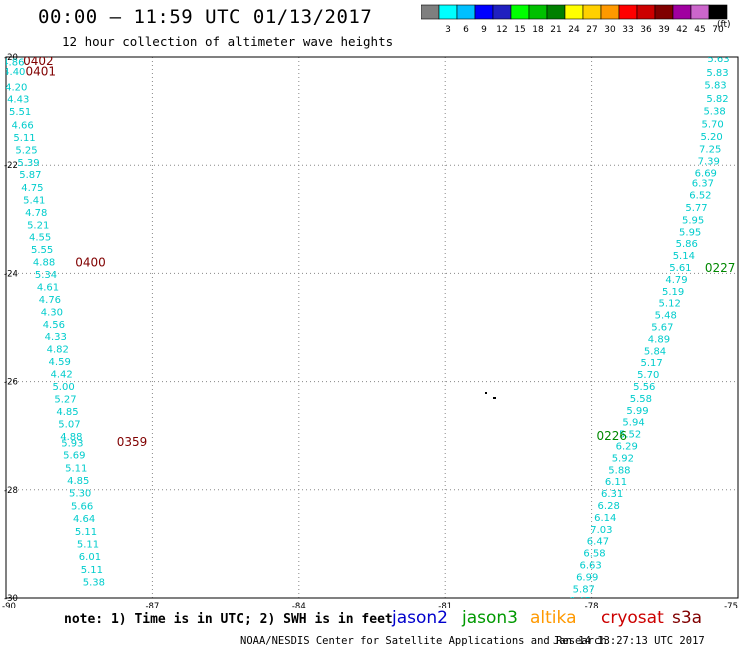  What do you see at coordinates (80, 494) in the screenshot?
I see `wave-height-value: 5.30` at bounding box center [80, 494].